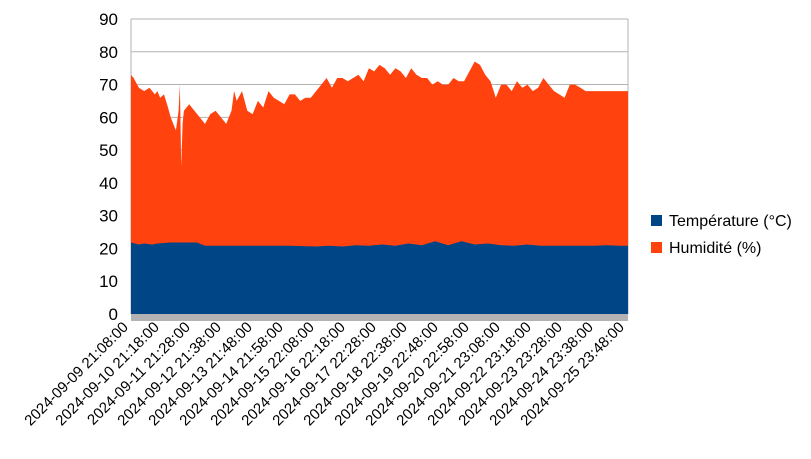  I want to click on y-tick-label: 60, so click(108, 117).